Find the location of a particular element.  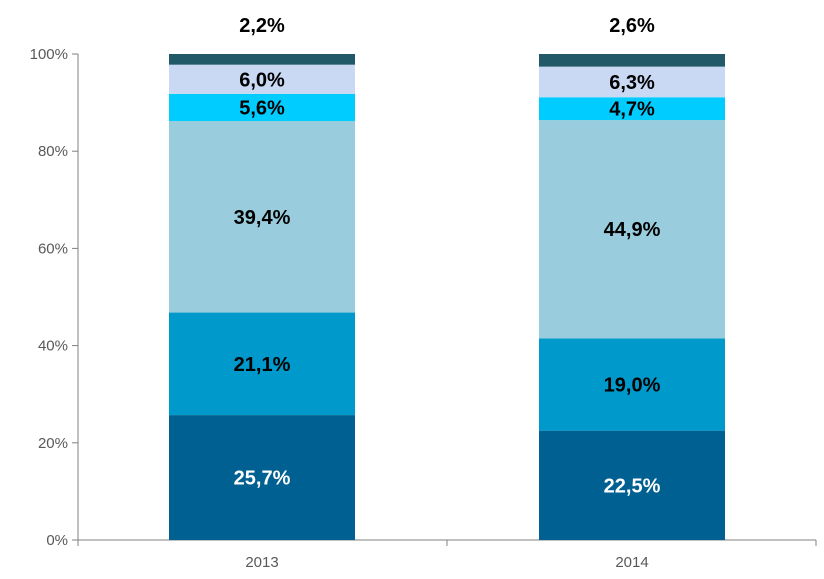

y-tick-label: 60% is located at coordinates (53, 248).